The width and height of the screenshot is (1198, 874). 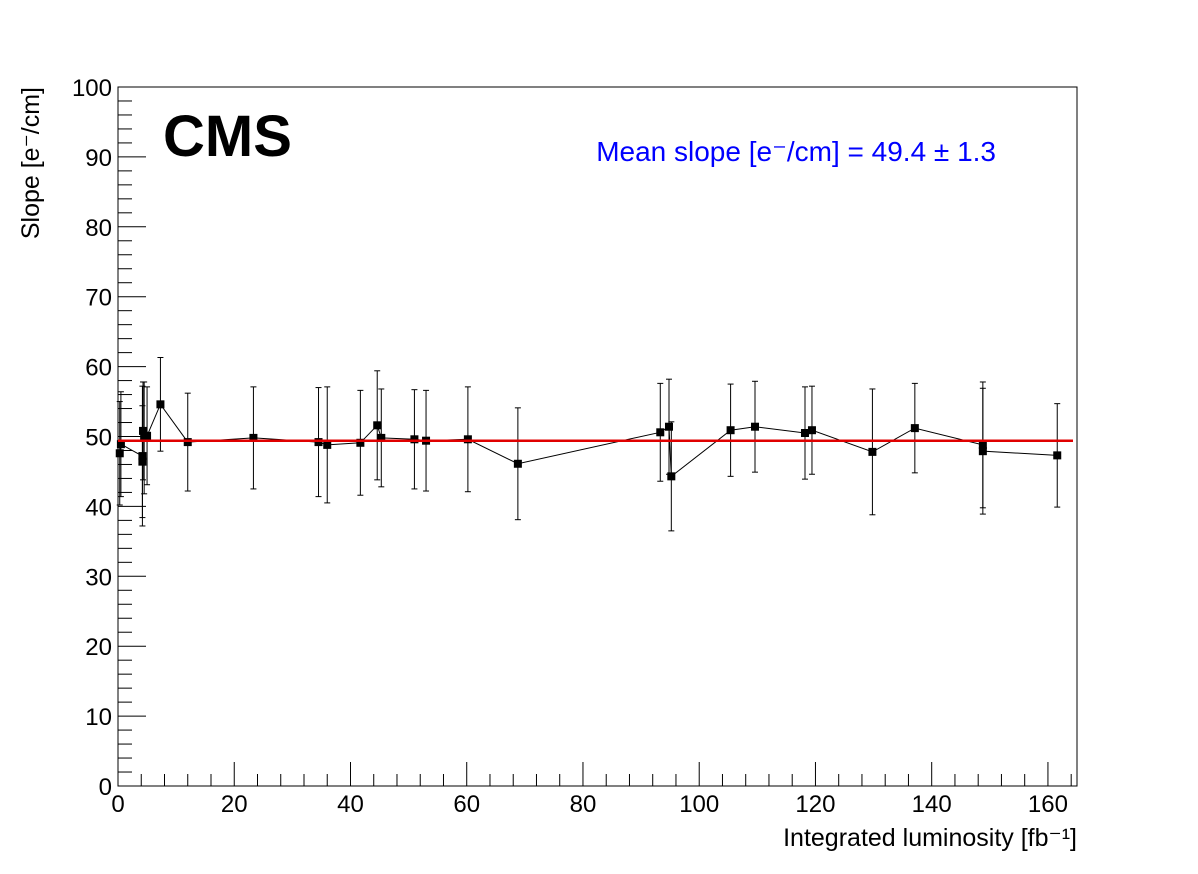 I want to click on x-tick-label: 40, so click(x=350, y=804).